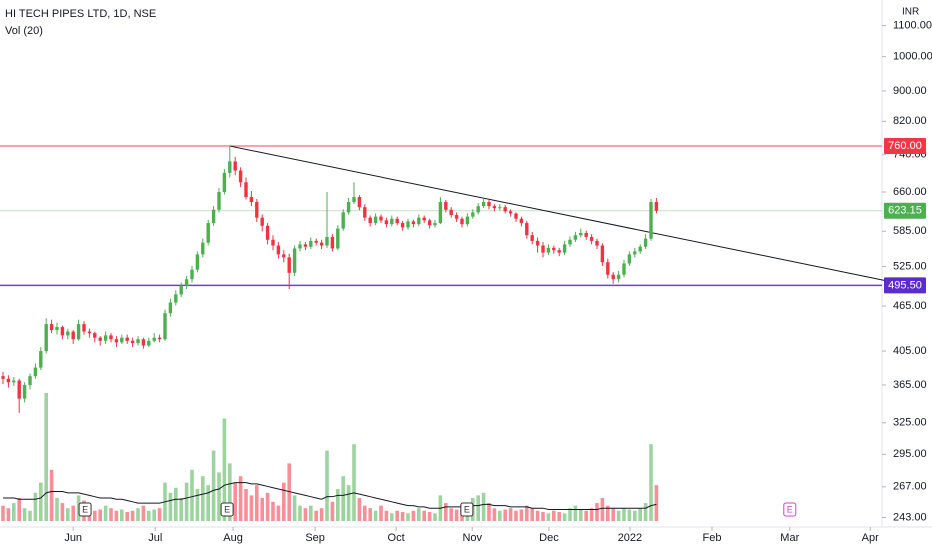  Describe the element at coordinates (80, 14) in the screenshot. I see `chart-title: HI TECH PIPES LTD, 1D, NSE` at that location.